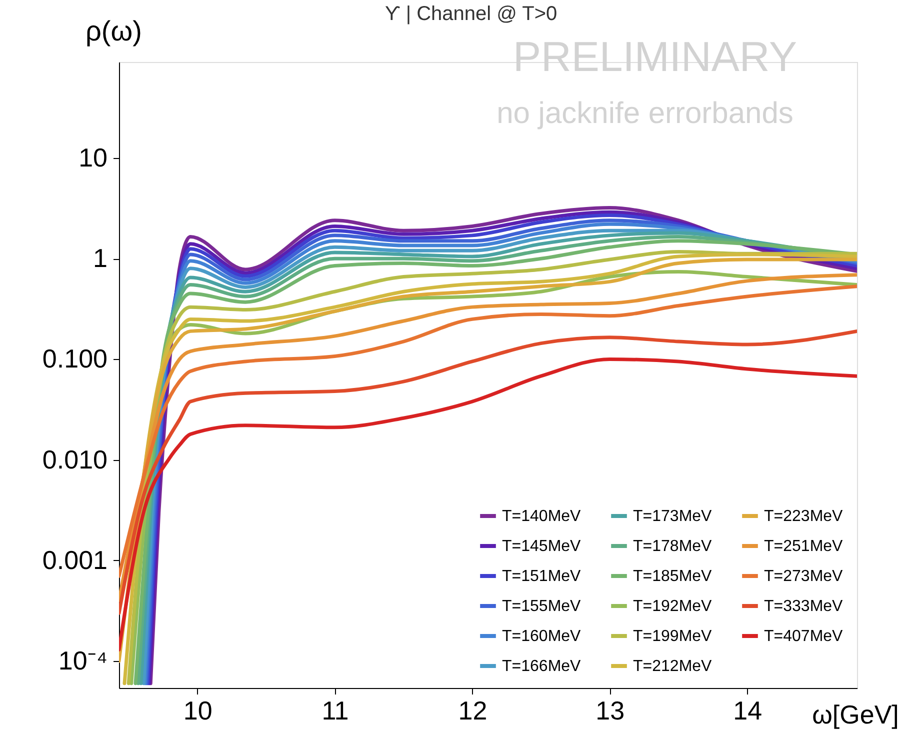  What do you see at coordinates (114, 31) in the screenshot?
I see `y-axis-title: ρ(ω)` at bounding box center [114, 31].